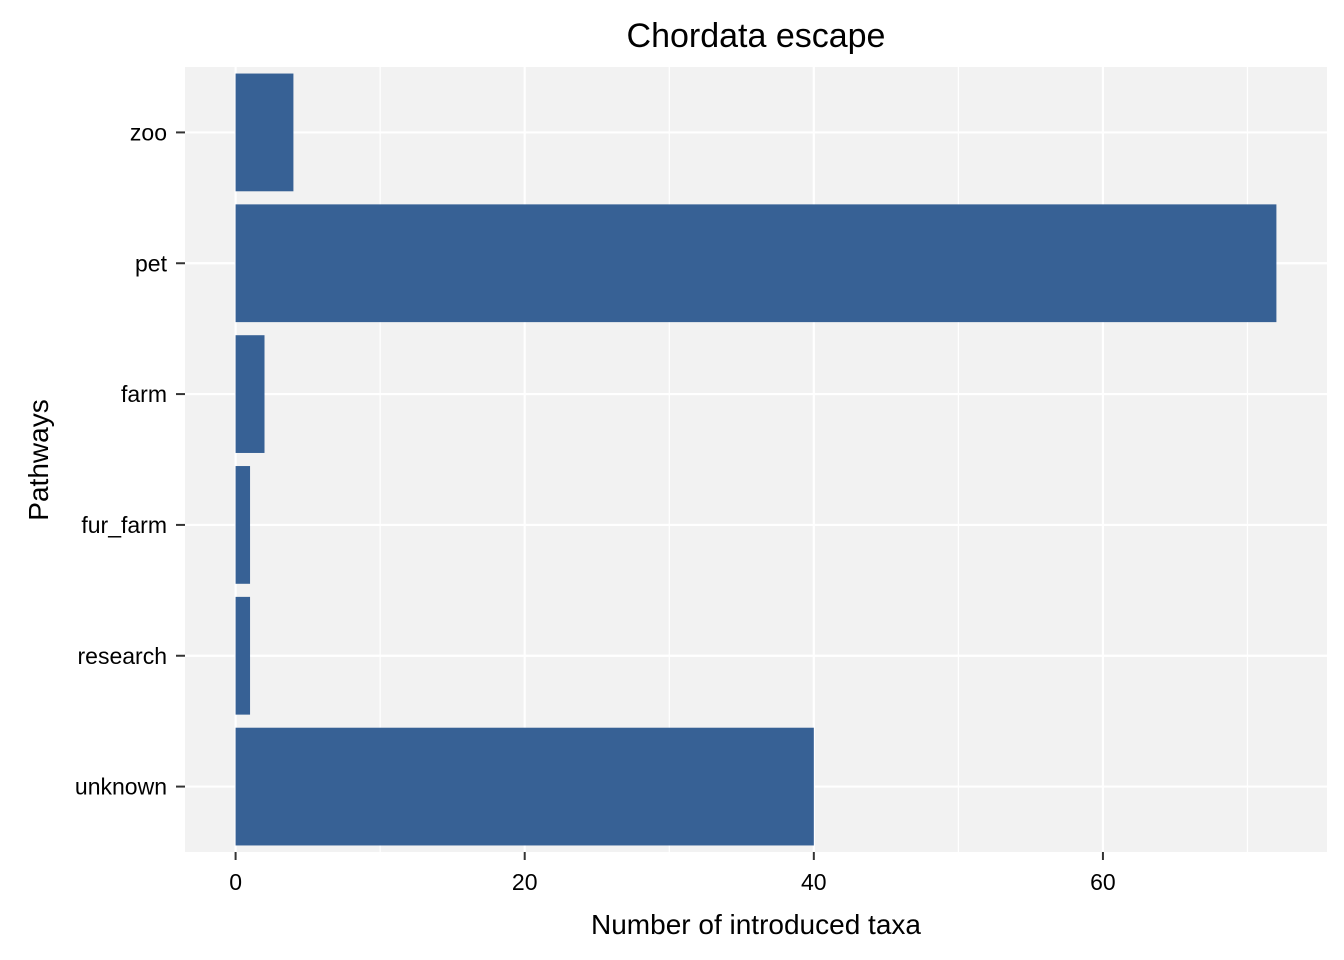  I want to click on bar-farm, so click(250, 394).